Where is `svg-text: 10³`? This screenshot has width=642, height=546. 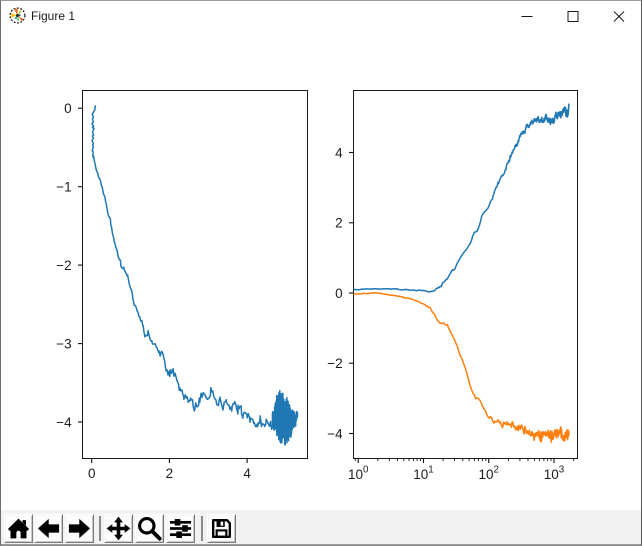 svg-text: 10³ is located at coordinates (554, 473).